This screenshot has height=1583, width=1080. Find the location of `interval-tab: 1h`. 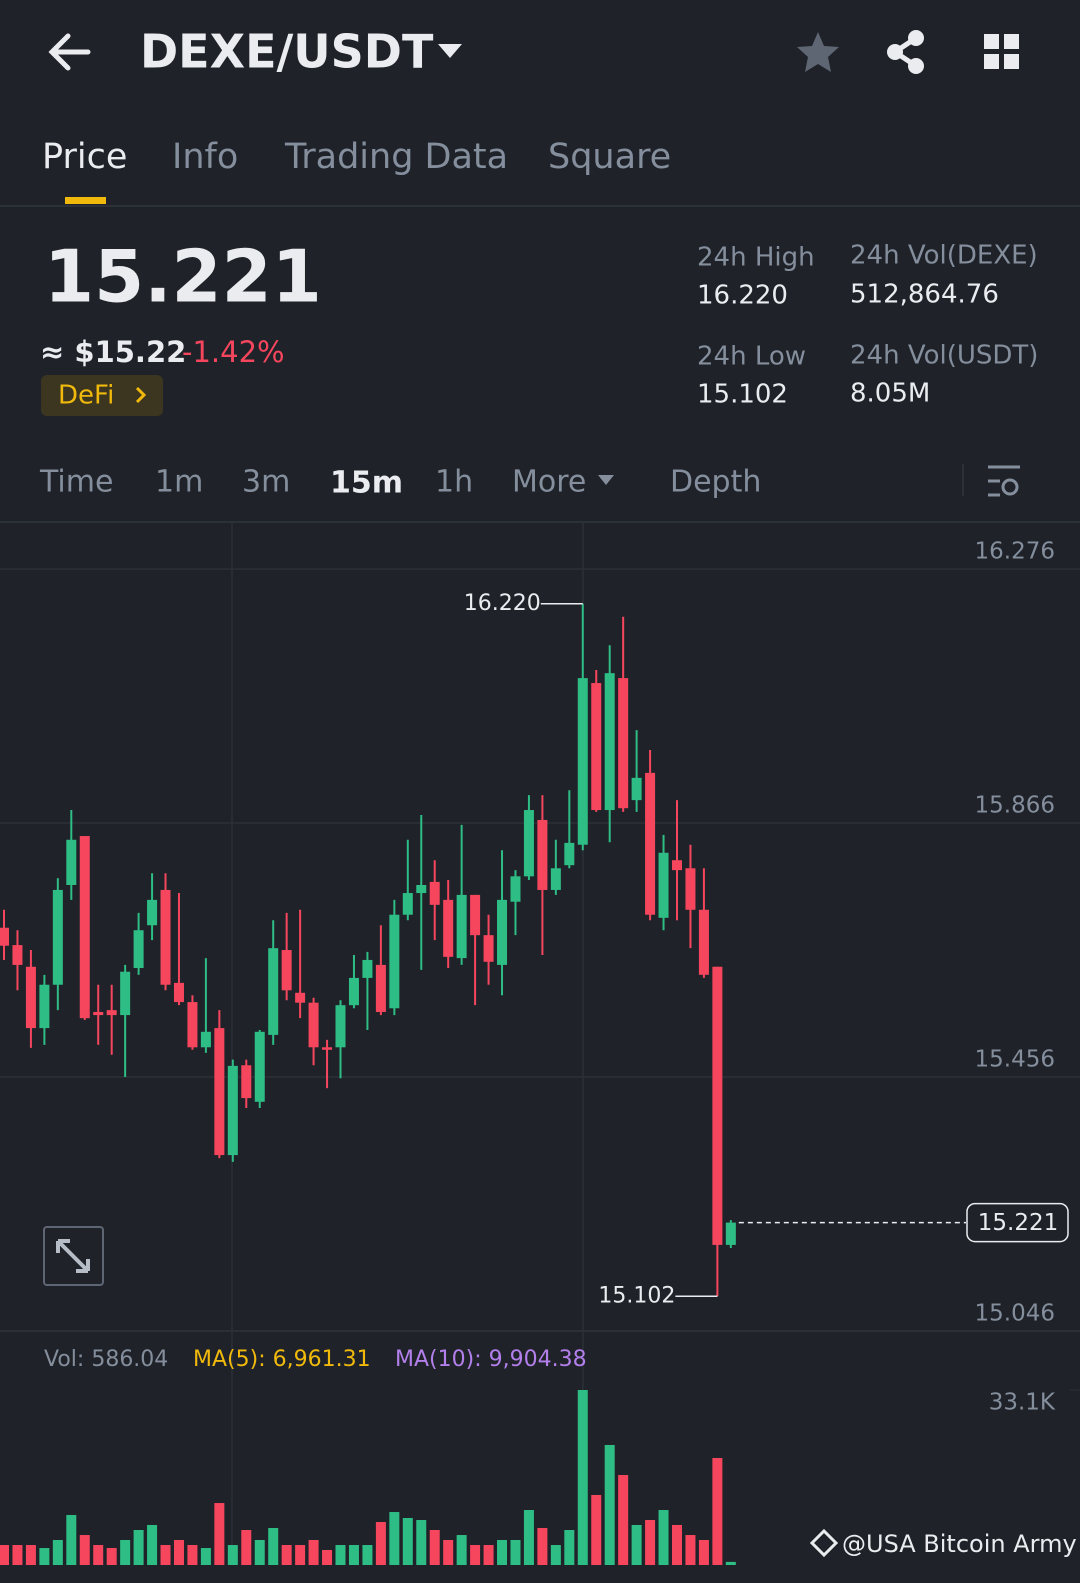

interval-tab: 1h is located at coordinates (454, 482).